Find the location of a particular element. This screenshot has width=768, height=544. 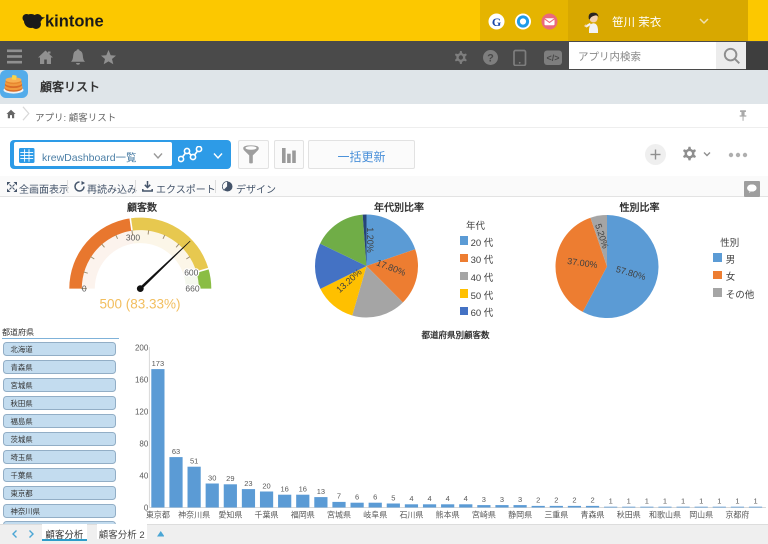

svg-text: 600 is located at coordinates (191, 273).